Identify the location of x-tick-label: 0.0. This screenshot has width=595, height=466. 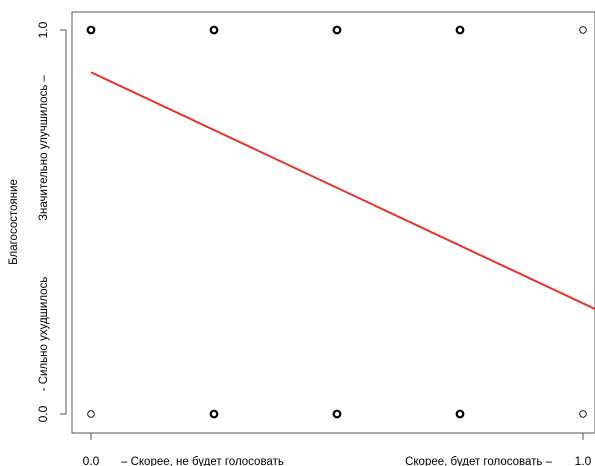
(91, 460).